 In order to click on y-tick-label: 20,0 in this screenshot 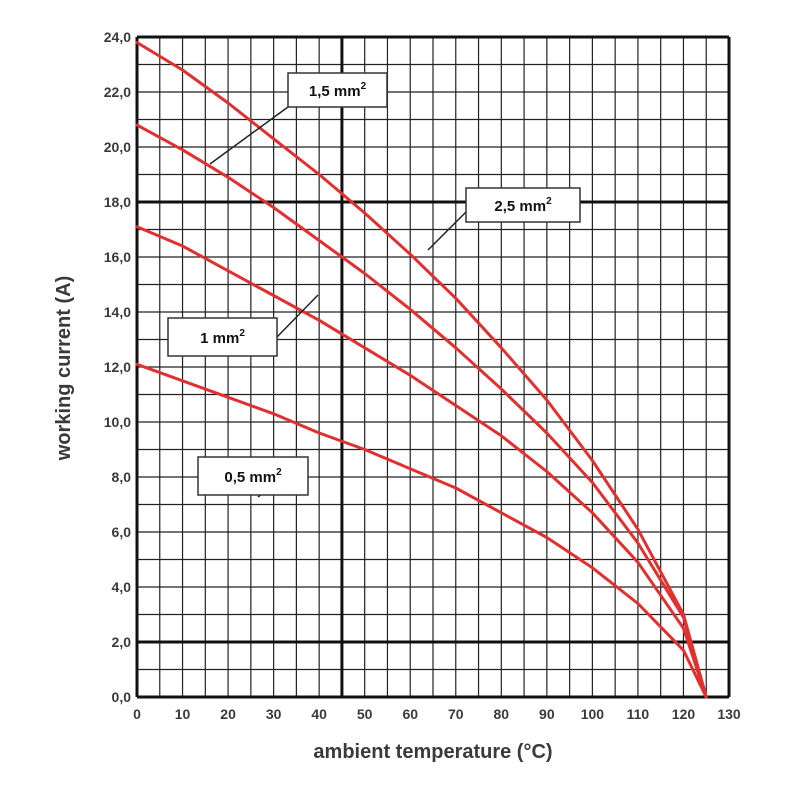, I will do `click(117, 147)`.